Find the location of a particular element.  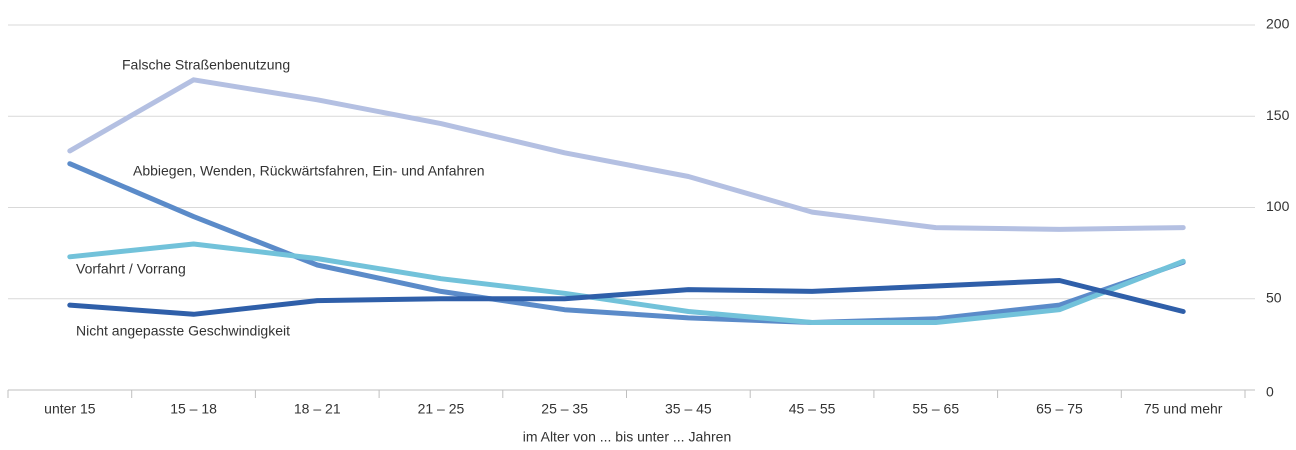

x-tick-label: 21 – 25 is located at coordinates (441, 409).